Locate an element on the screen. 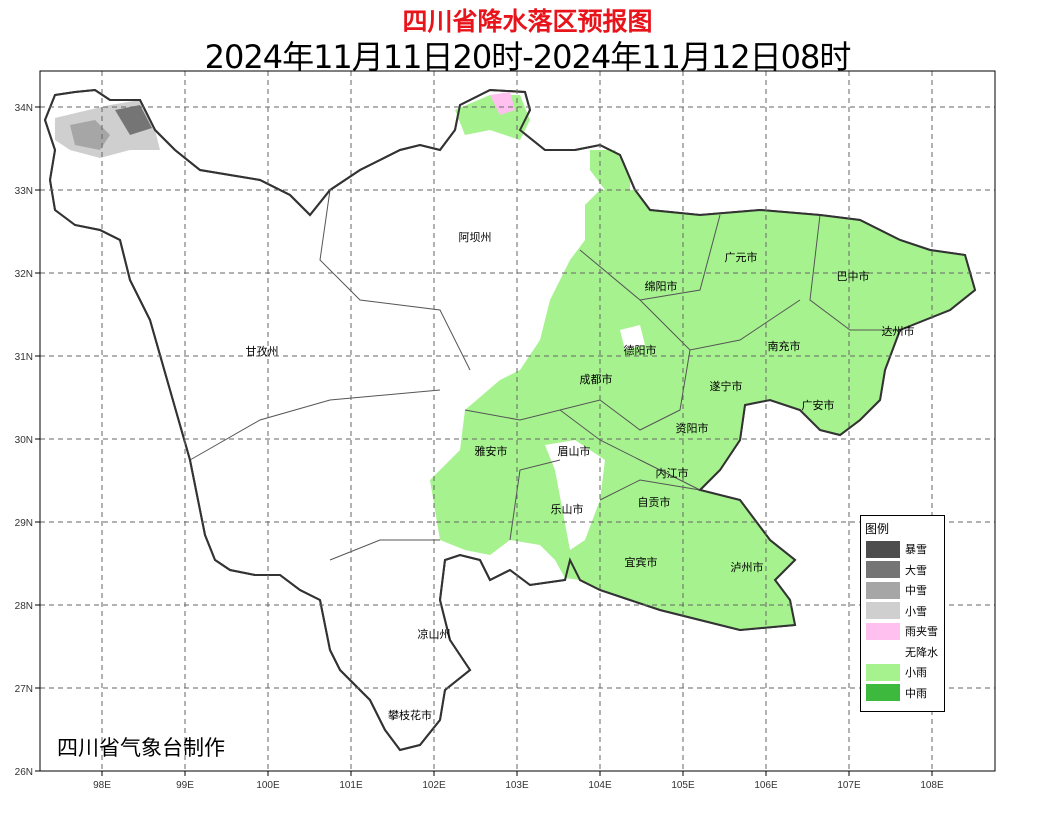 Image resolution: width=1055 pixels, height=821 pixels. city-label: 成都市 is located at coordinates (596, 379).